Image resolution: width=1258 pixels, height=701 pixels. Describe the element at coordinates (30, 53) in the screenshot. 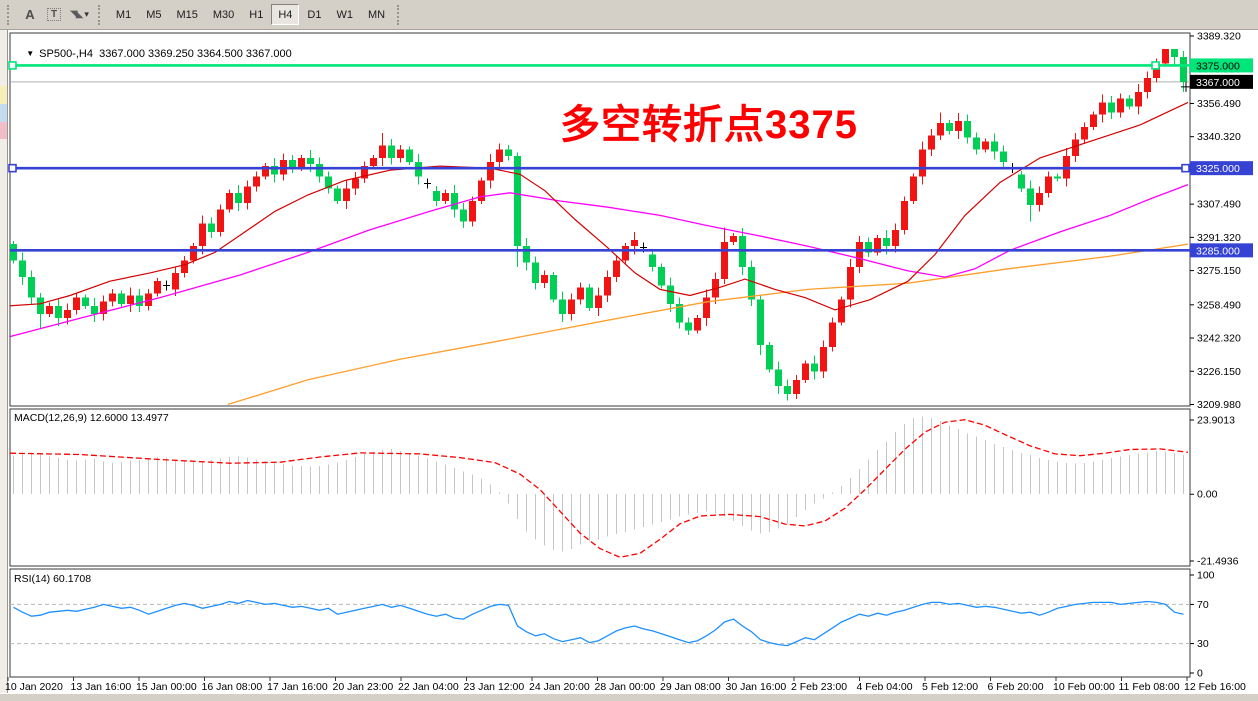

I see `symbol-dropdown-icon: ▼` at that location.